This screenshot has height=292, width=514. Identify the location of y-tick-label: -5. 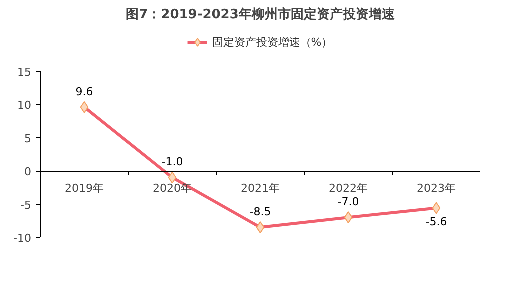
(26, 205).